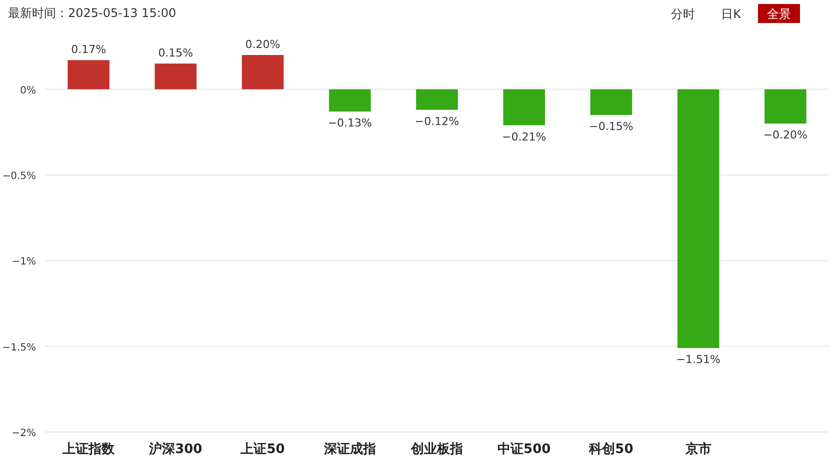 The height and width of the screenshot is (462, 829). Describe the element at coordinates (785, 135) in the screenshot. I see `data-label: −0.20%` at that location.